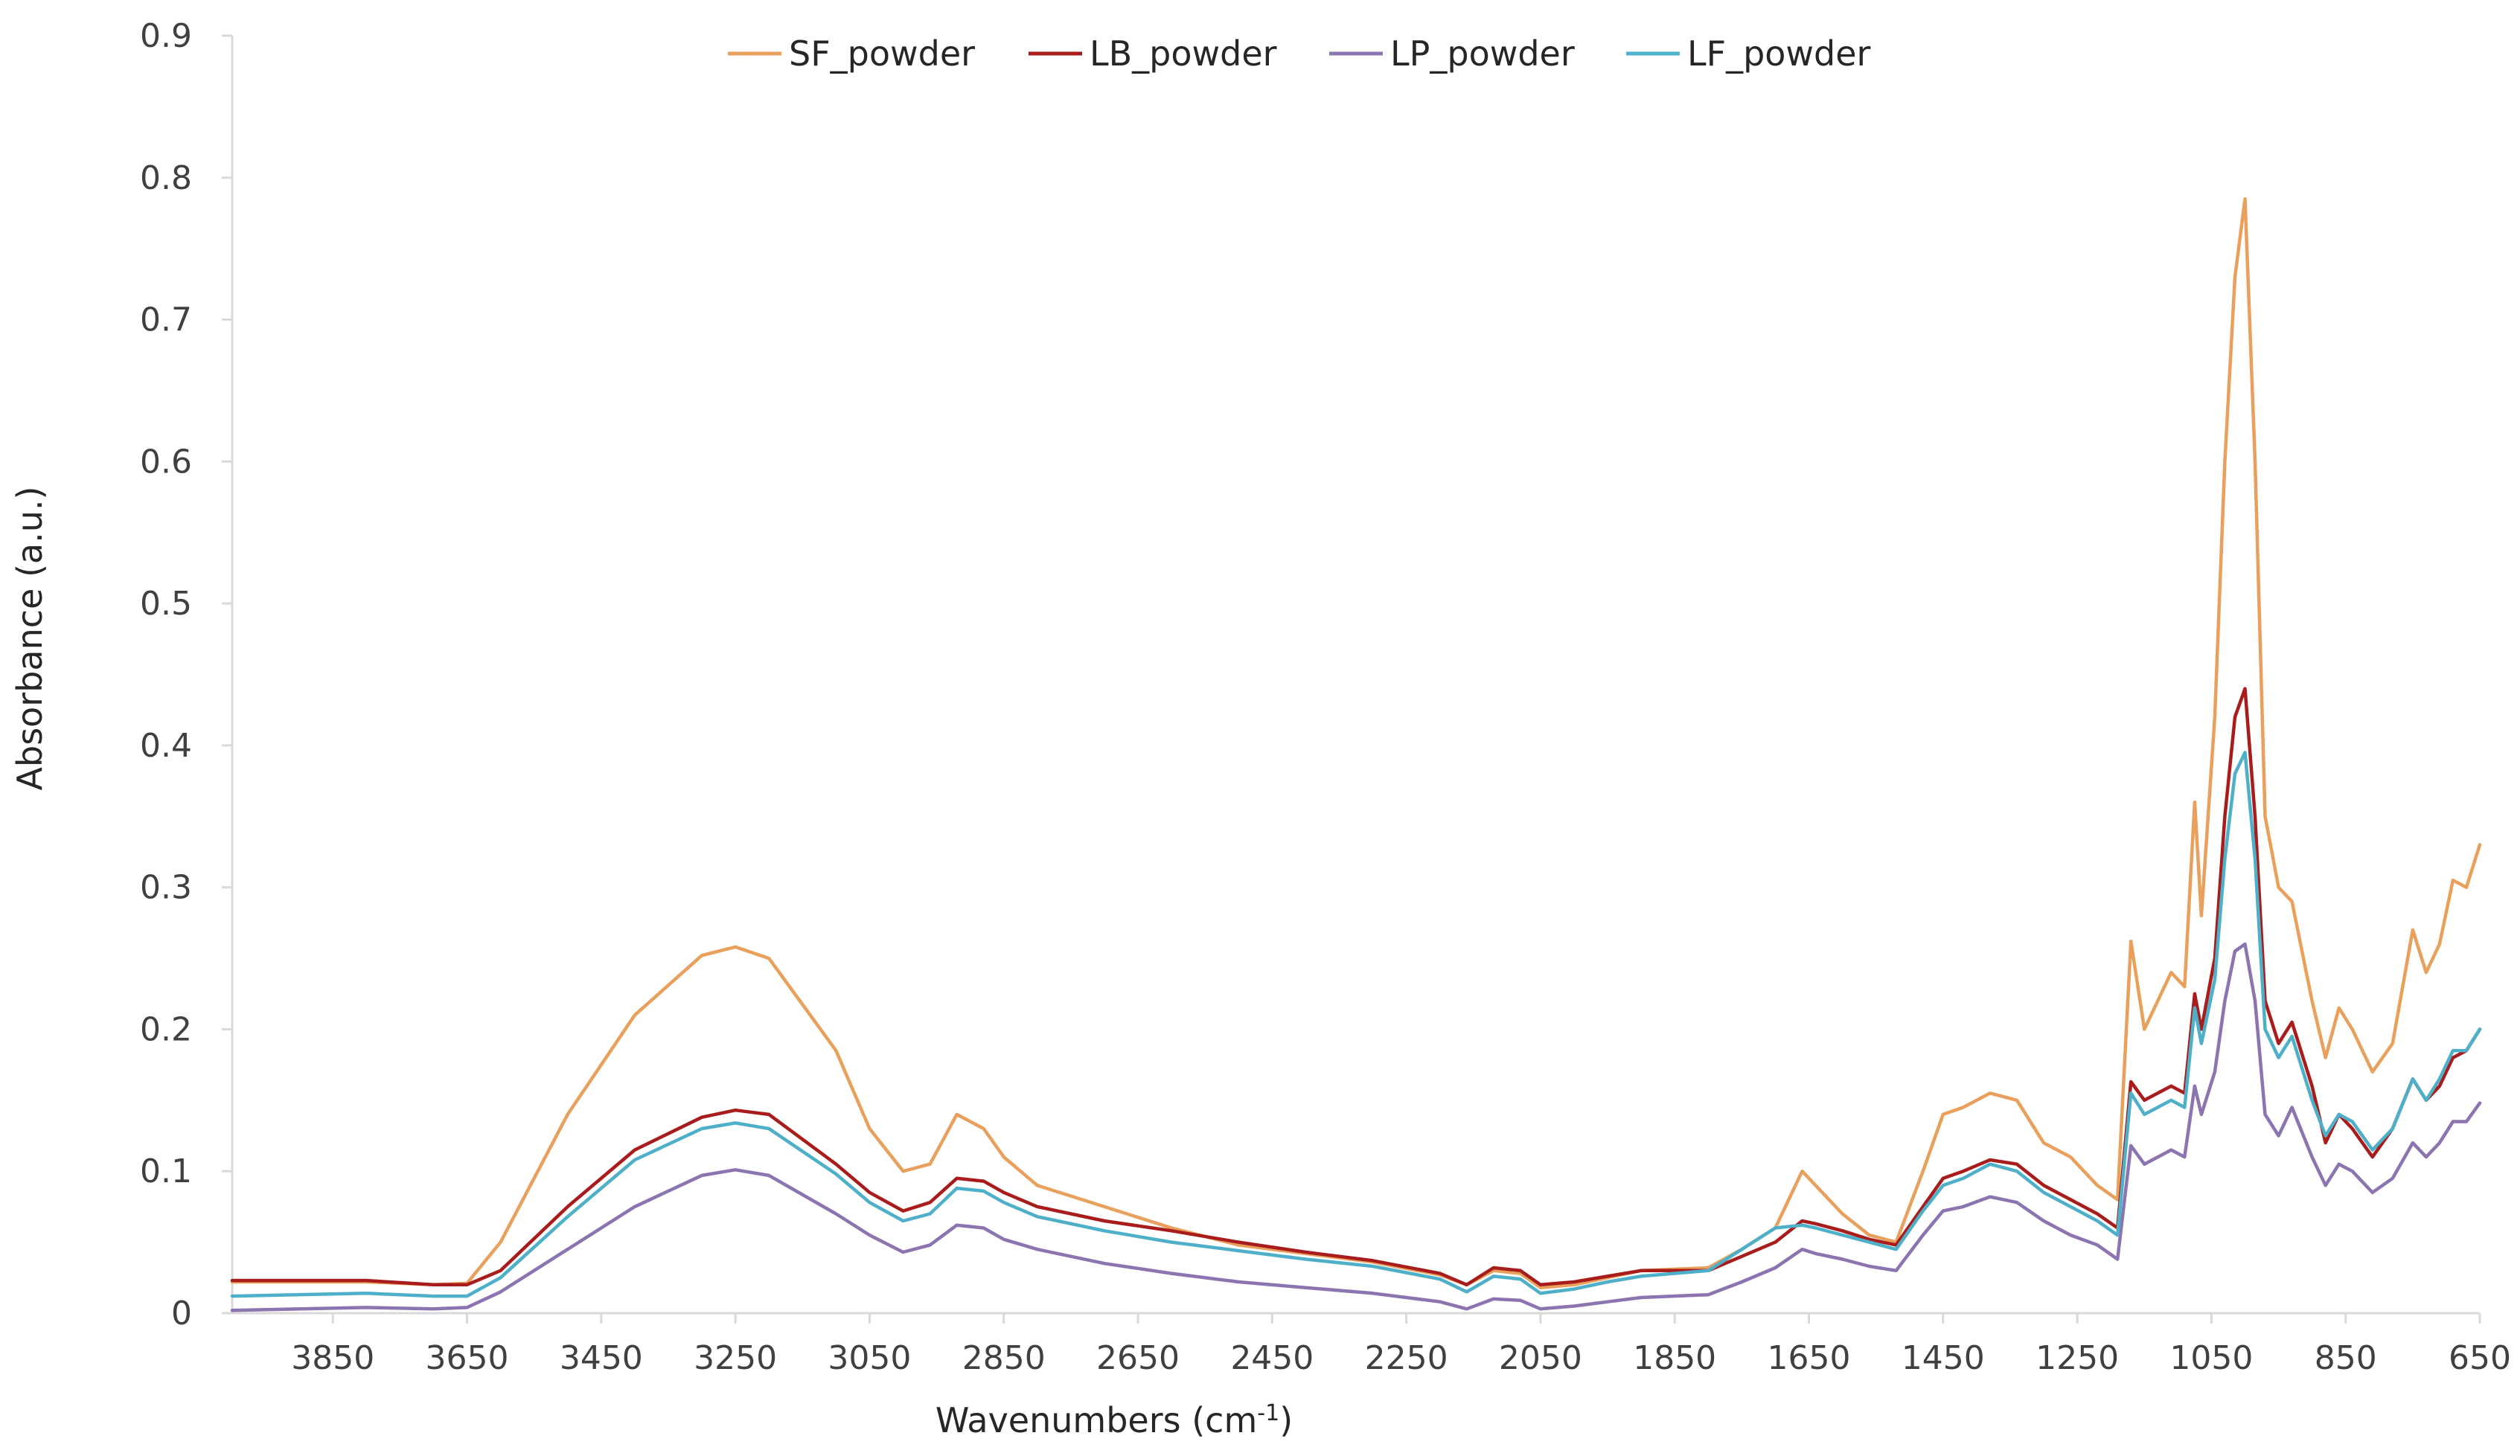 The height and width of the screenshot is (1456, 2520). I want to click on x-tick-label: 1850, so click(1674, 1358).